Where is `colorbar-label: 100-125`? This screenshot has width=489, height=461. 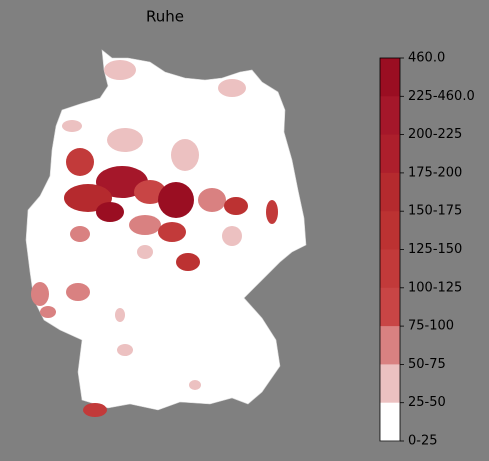
colorbar-label: 100-125 is located at coordinates (435, 287).